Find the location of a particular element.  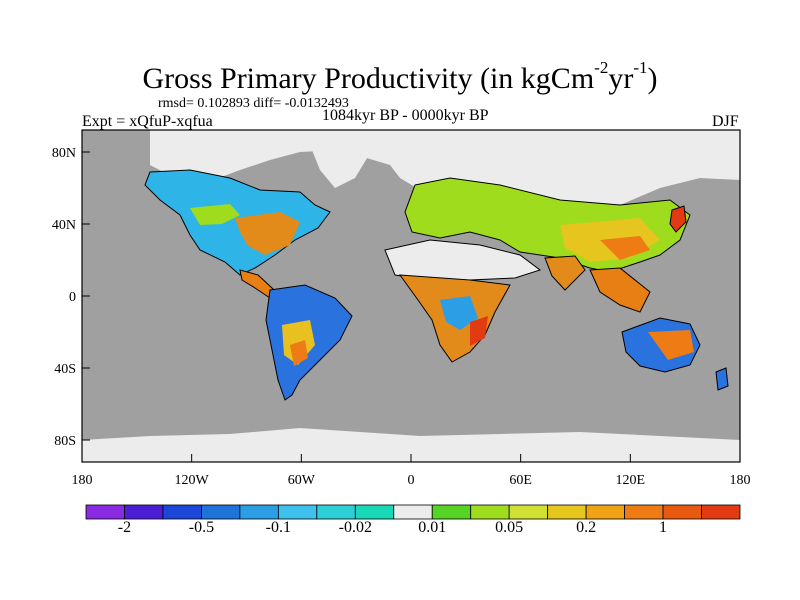

southeast-asia is located at coordinates (620, 290).